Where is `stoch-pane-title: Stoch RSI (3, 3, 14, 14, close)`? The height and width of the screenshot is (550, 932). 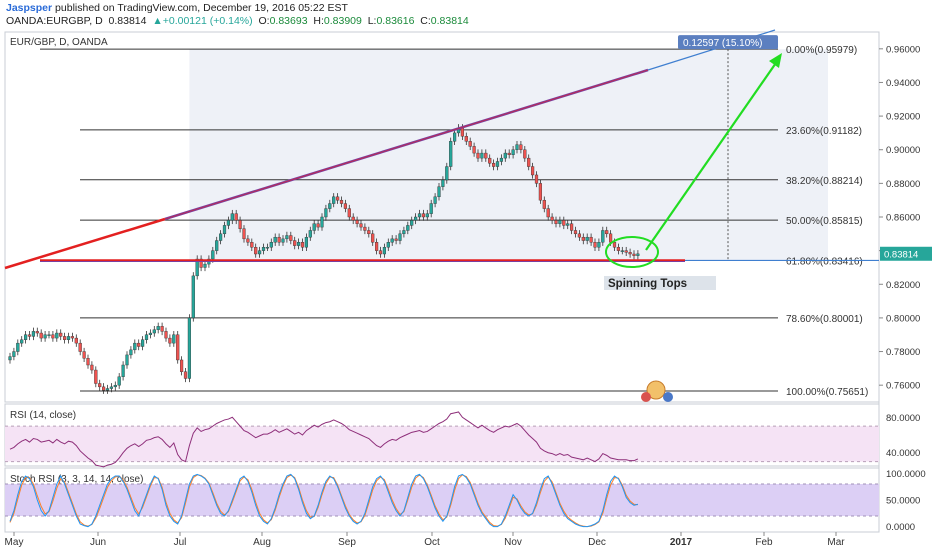 stoch-pane-title: Stoch RSI (3, 3, 14, 14, close) is located at coordinates (76, 479).